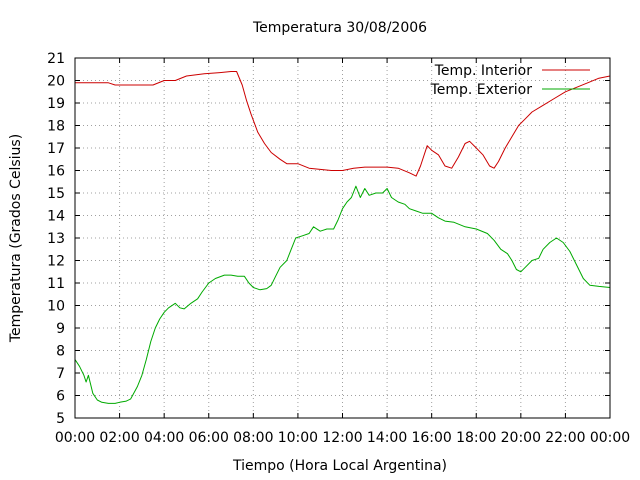  I want to click on y-tick-labels: 5 6 7 8 9 10 11 12 13 14 15 16 17 18 19 20 21, so click(56, 239).